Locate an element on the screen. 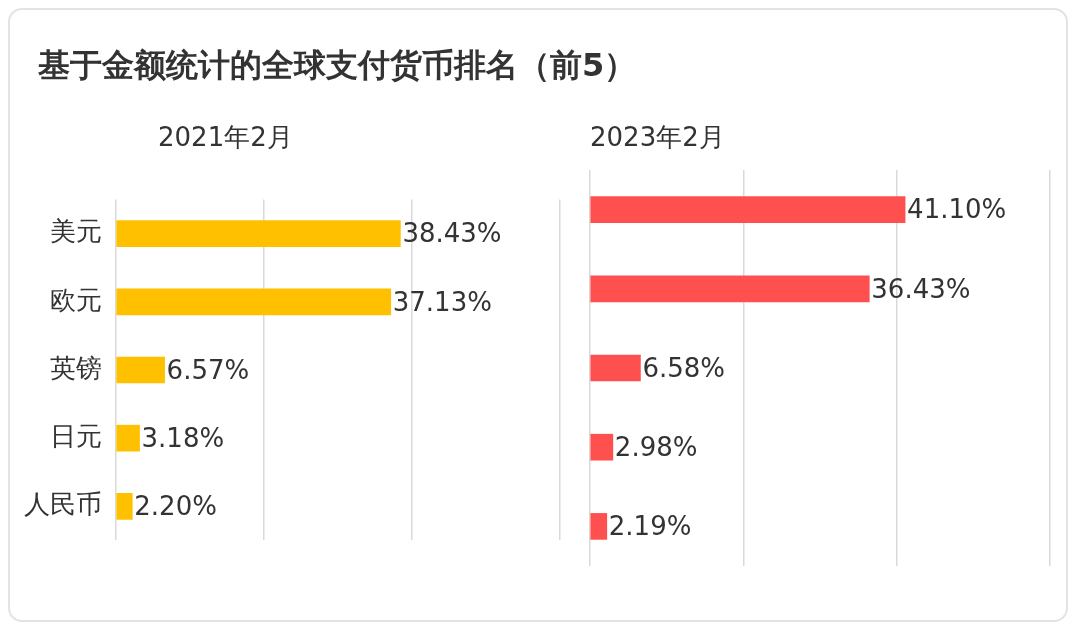 The image size is (1080, 634). y-tick-label: 美元 is located at coordinates (76, 231).